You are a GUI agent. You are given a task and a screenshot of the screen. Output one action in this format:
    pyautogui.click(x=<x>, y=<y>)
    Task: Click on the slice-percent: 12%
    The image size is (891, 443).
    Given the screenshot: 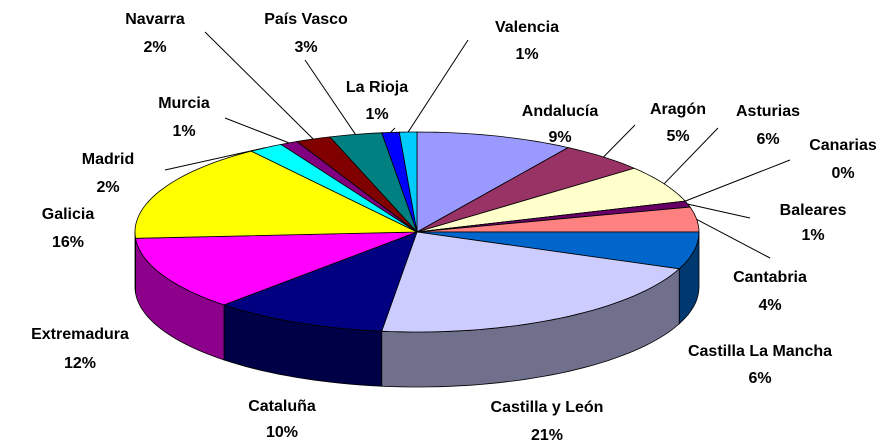 What is the action you would take?
    pyautogui.click(x=80, y=363)
    